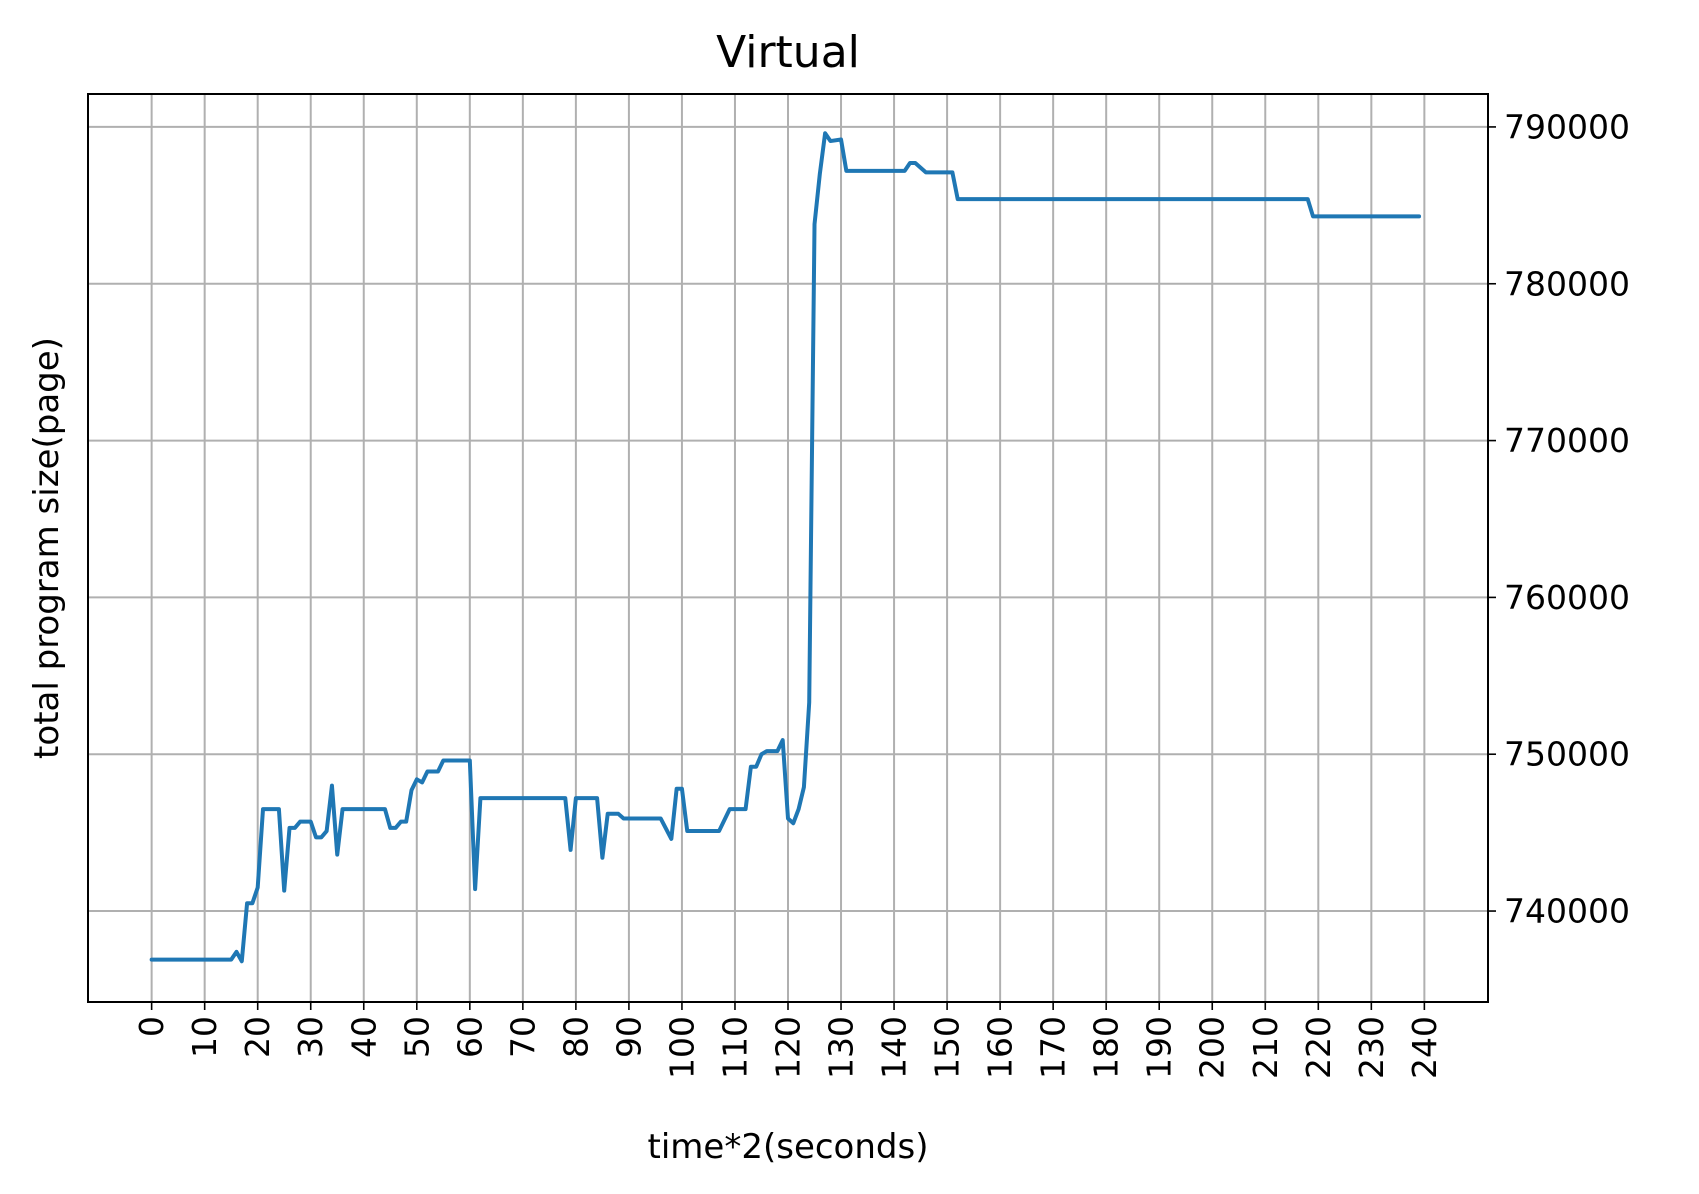 The image size is (1699, 1194). Describe the element at coordinates (522, 1037) in the screenshot. I see `x-tick-label: 70` at that location.